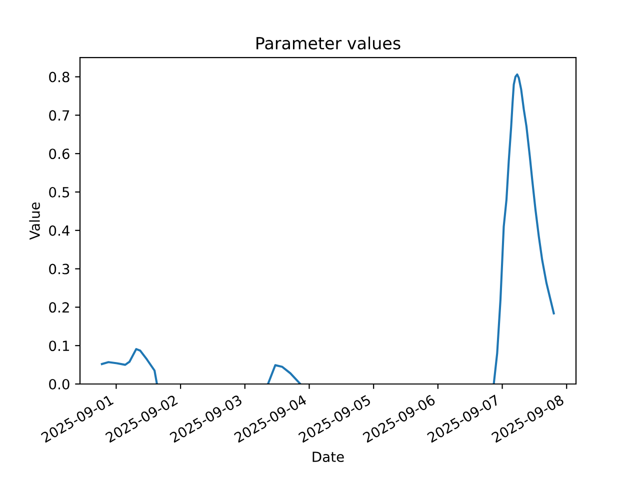 The width and height of the screenshot is (640, 480). Describe the element at coordinates (59, 115) in the screenshot. I see `y-tick-label: 0.7` at that location.